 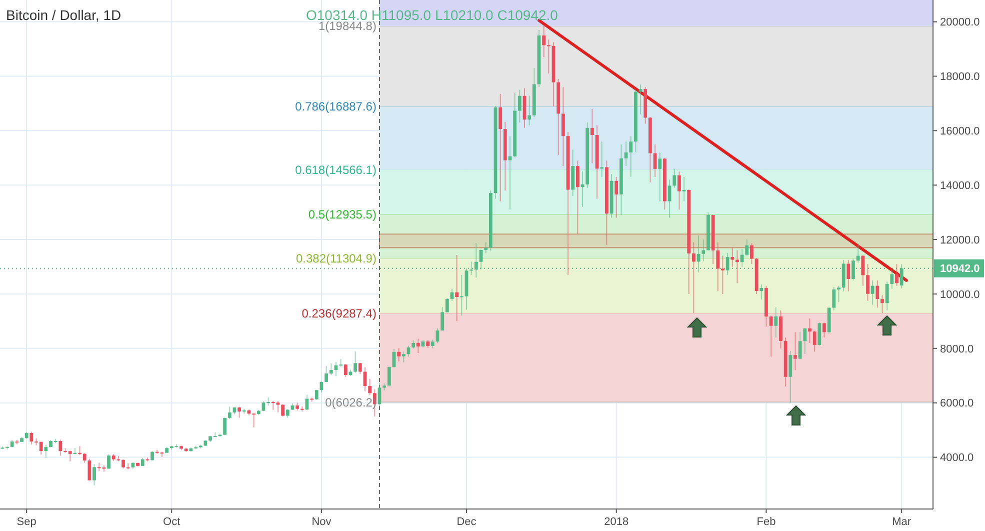 I want to click on y-tick-label: 8000.0, so click(x=957, y=349).